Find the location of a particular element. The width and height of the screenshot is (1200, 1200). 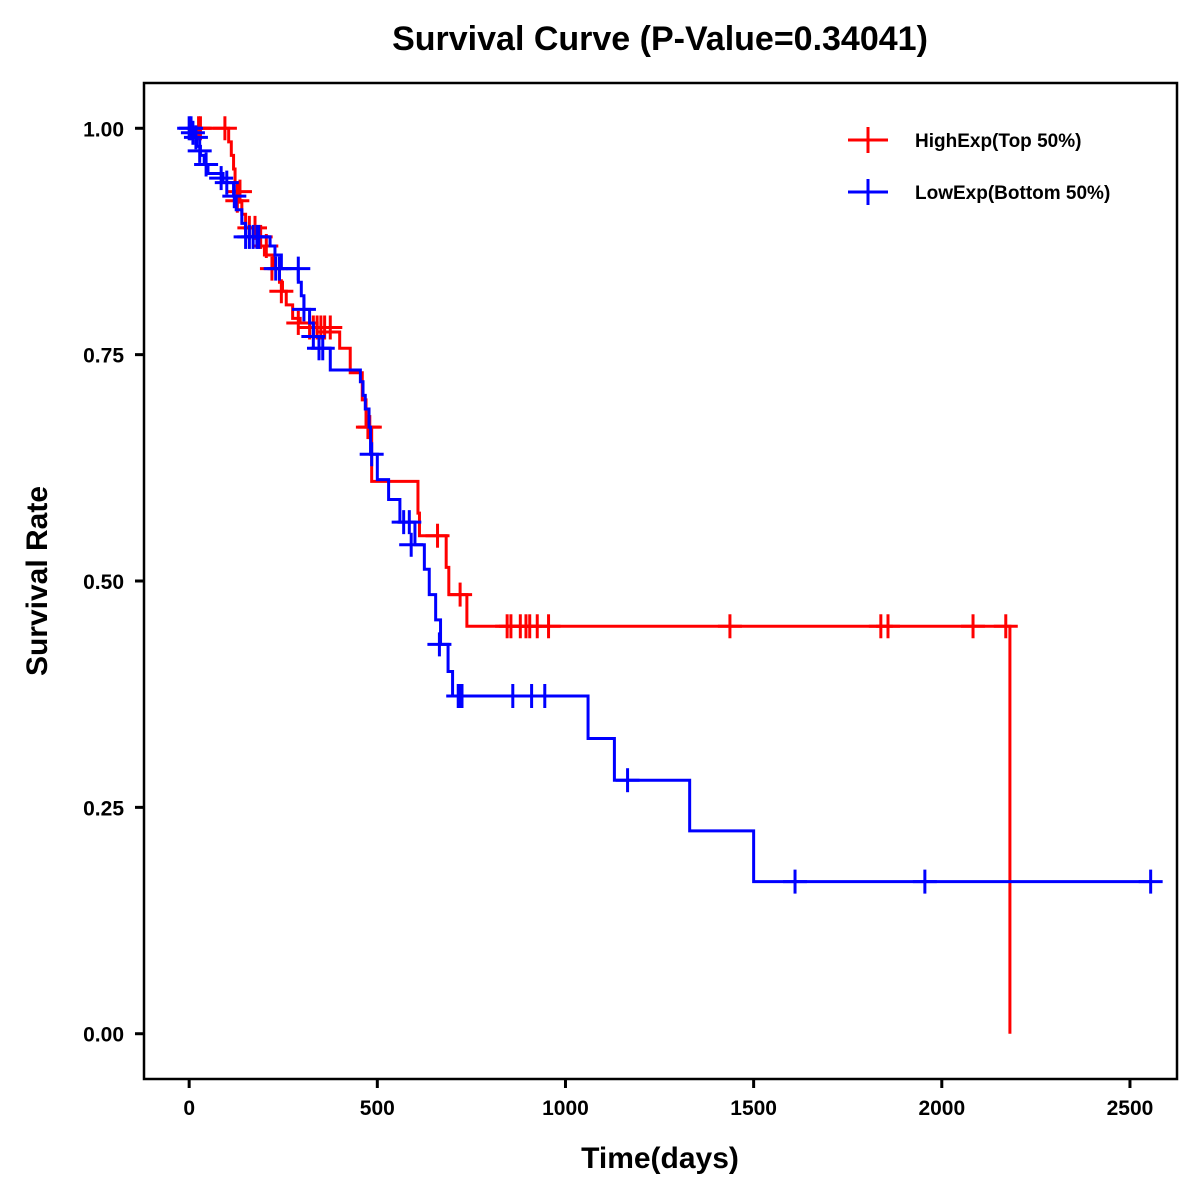

y-tick-label: 1.00 is located at coordinates (103, 129).